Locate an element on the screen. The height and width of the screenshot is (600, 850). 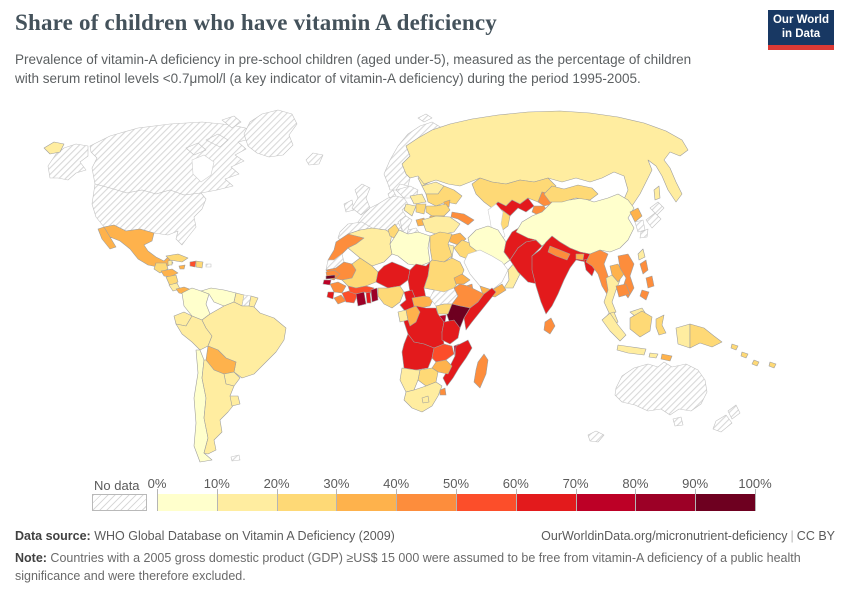
country-falklands is located at coordinates (235, 458).